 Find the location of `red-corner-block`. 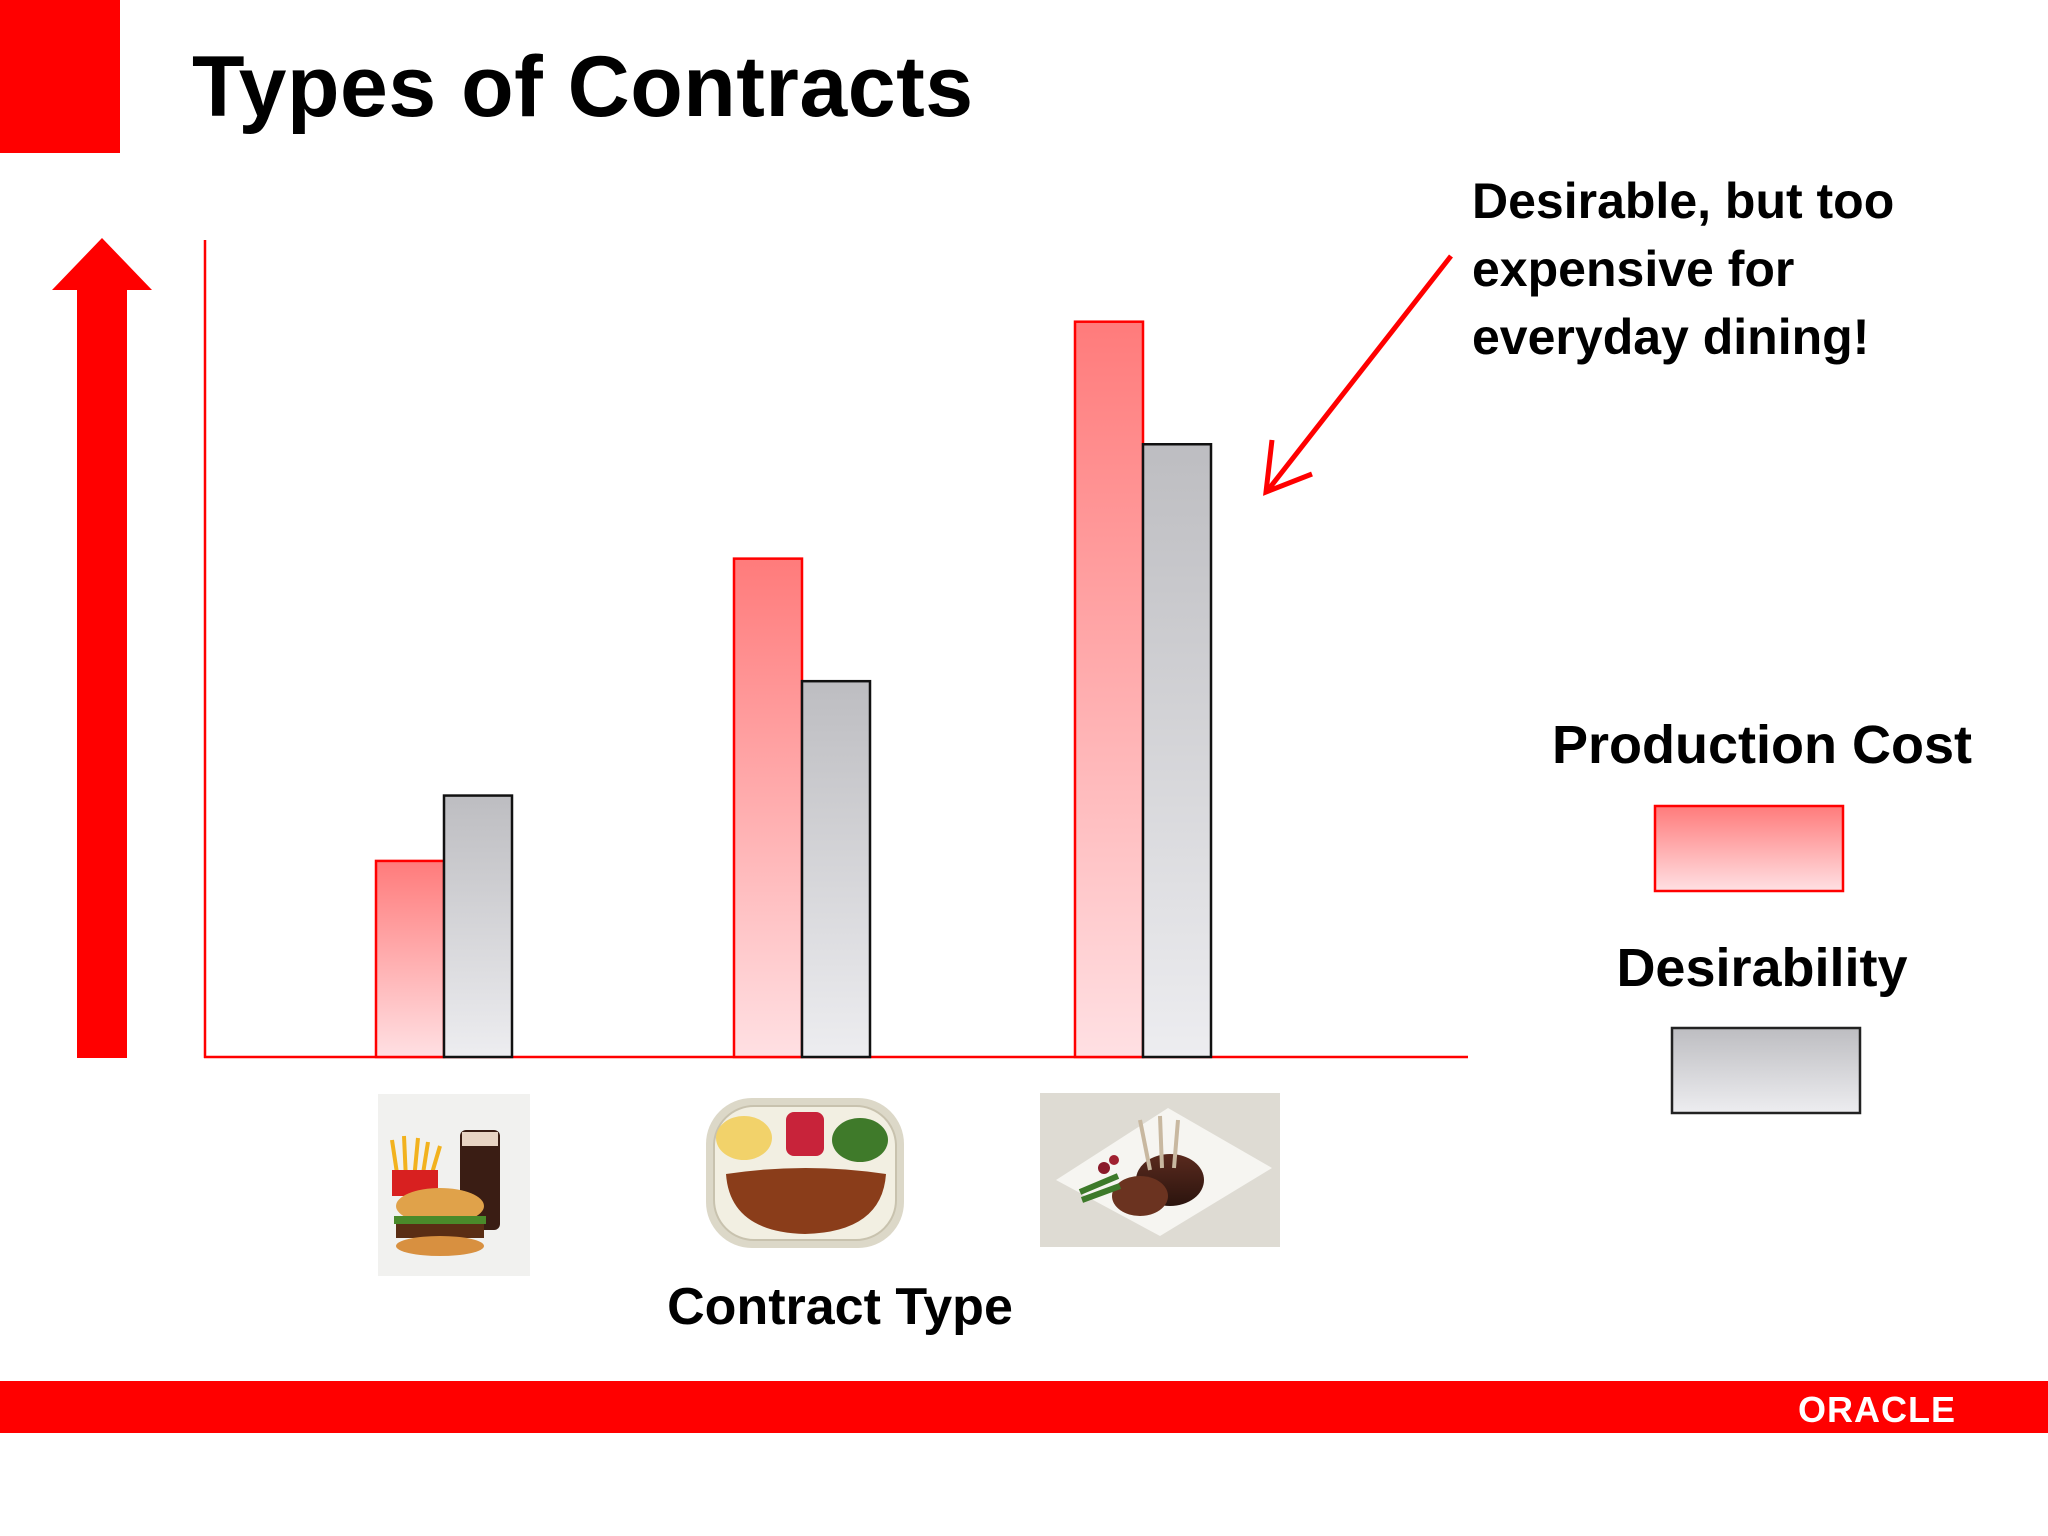

red-corner-block is located at coordinates (60, 76).